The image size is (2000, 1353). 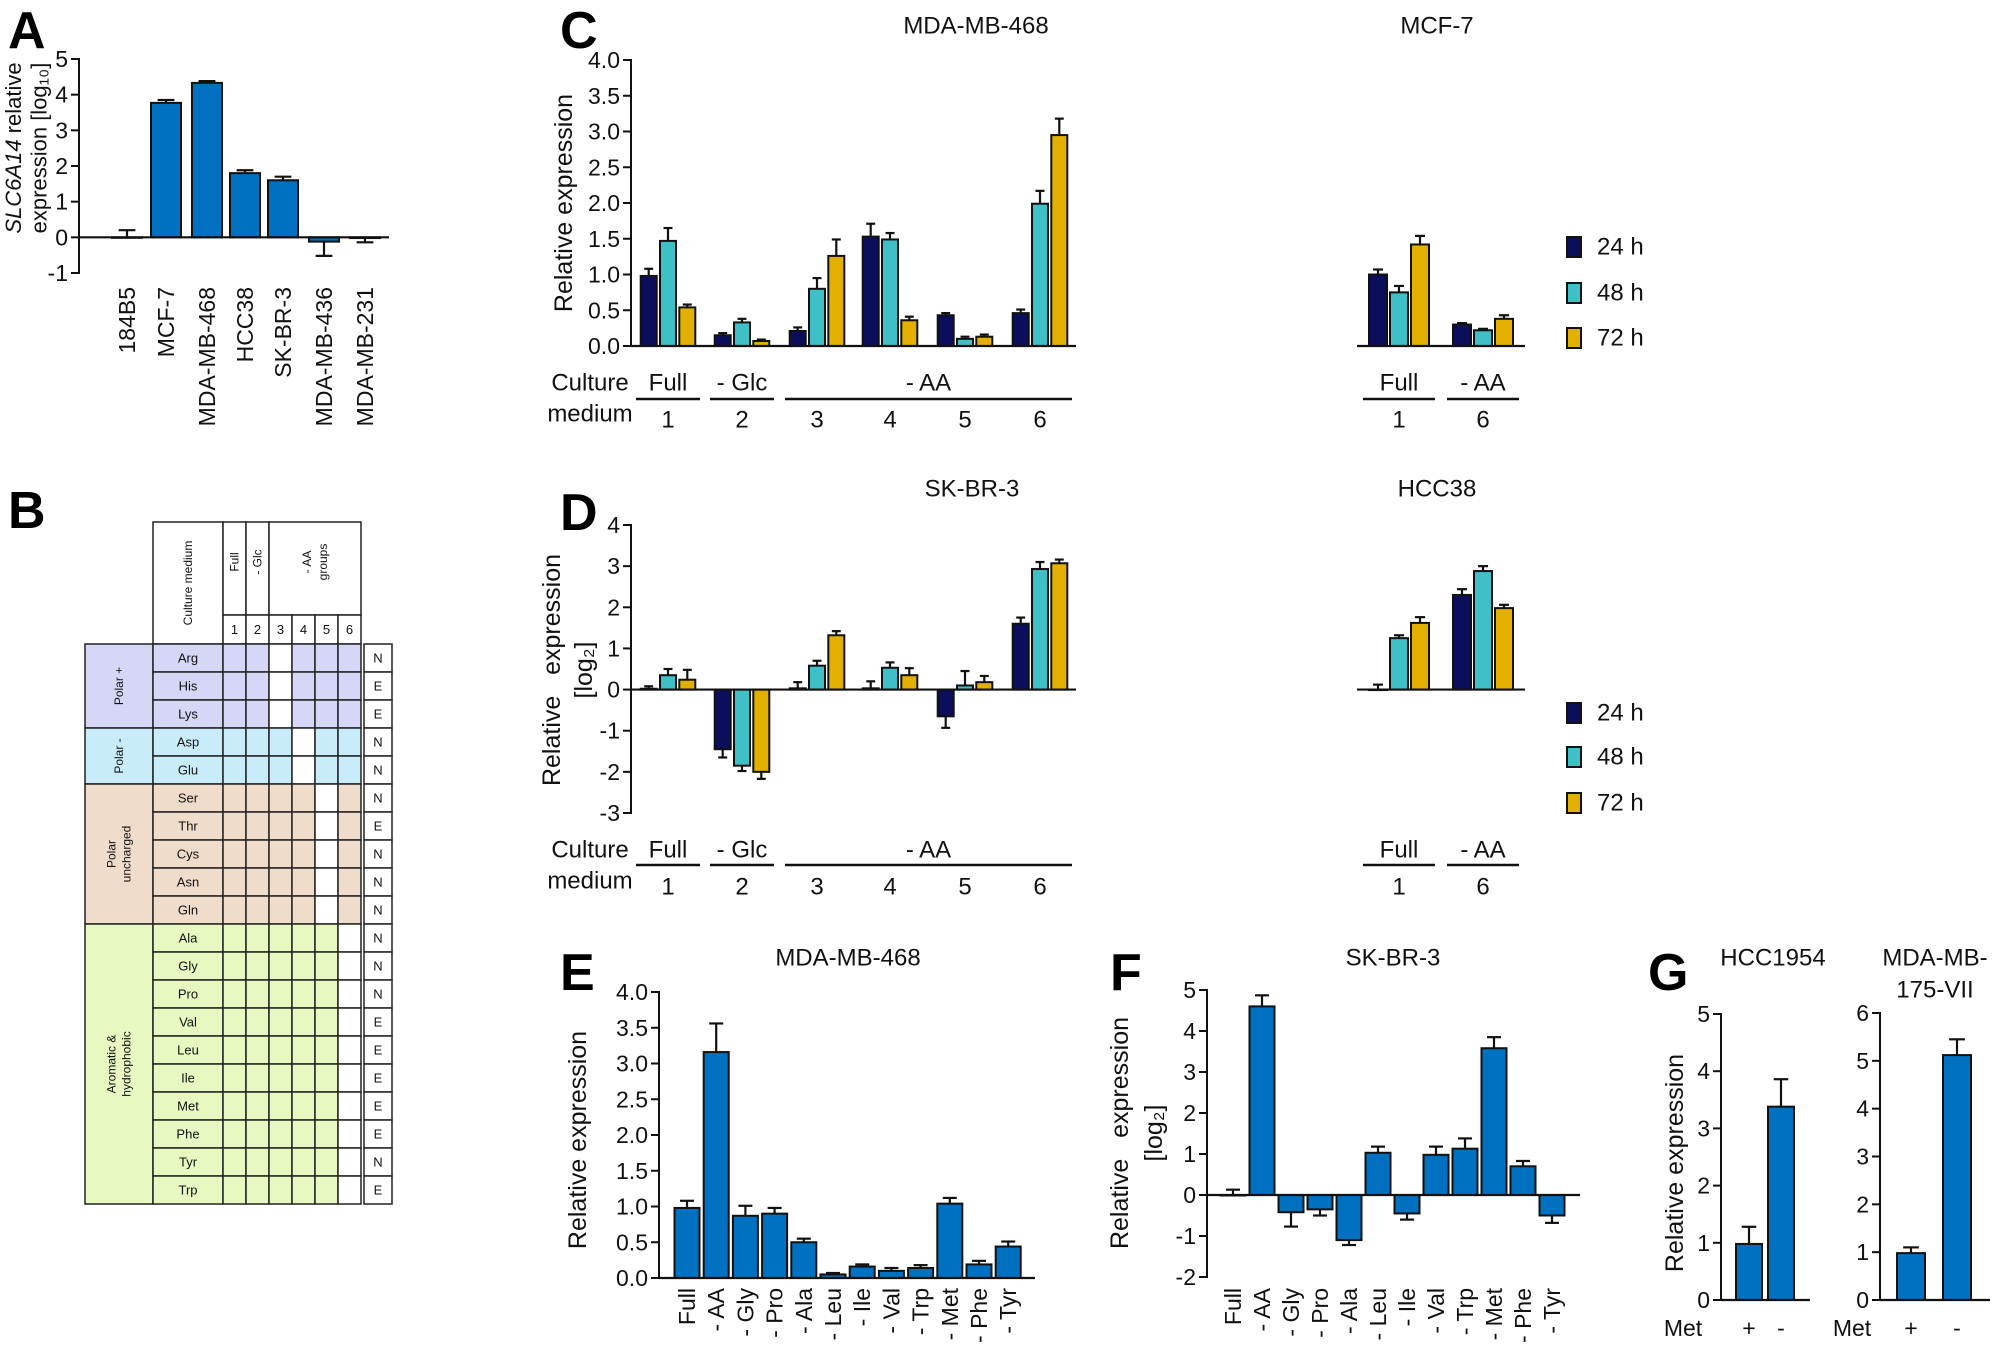 I want to click on y-axis-label-text: relative, so click(x=13, y=100).